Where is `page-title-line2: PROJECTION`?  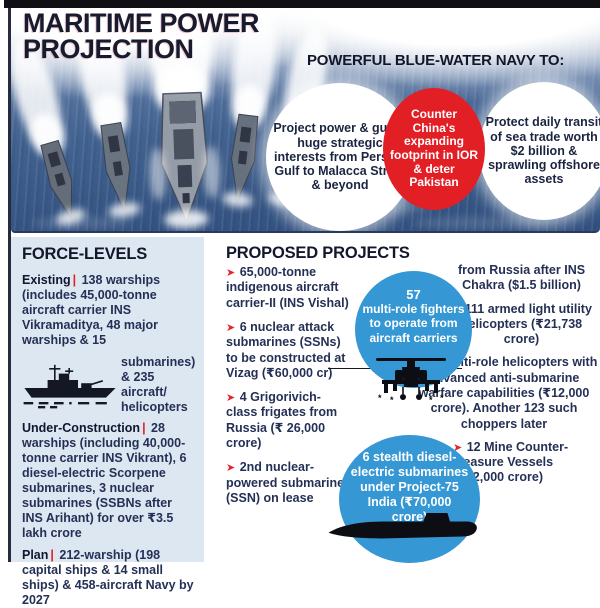
page-title-line2: PROJECTION is located at coordinates (108, 48).